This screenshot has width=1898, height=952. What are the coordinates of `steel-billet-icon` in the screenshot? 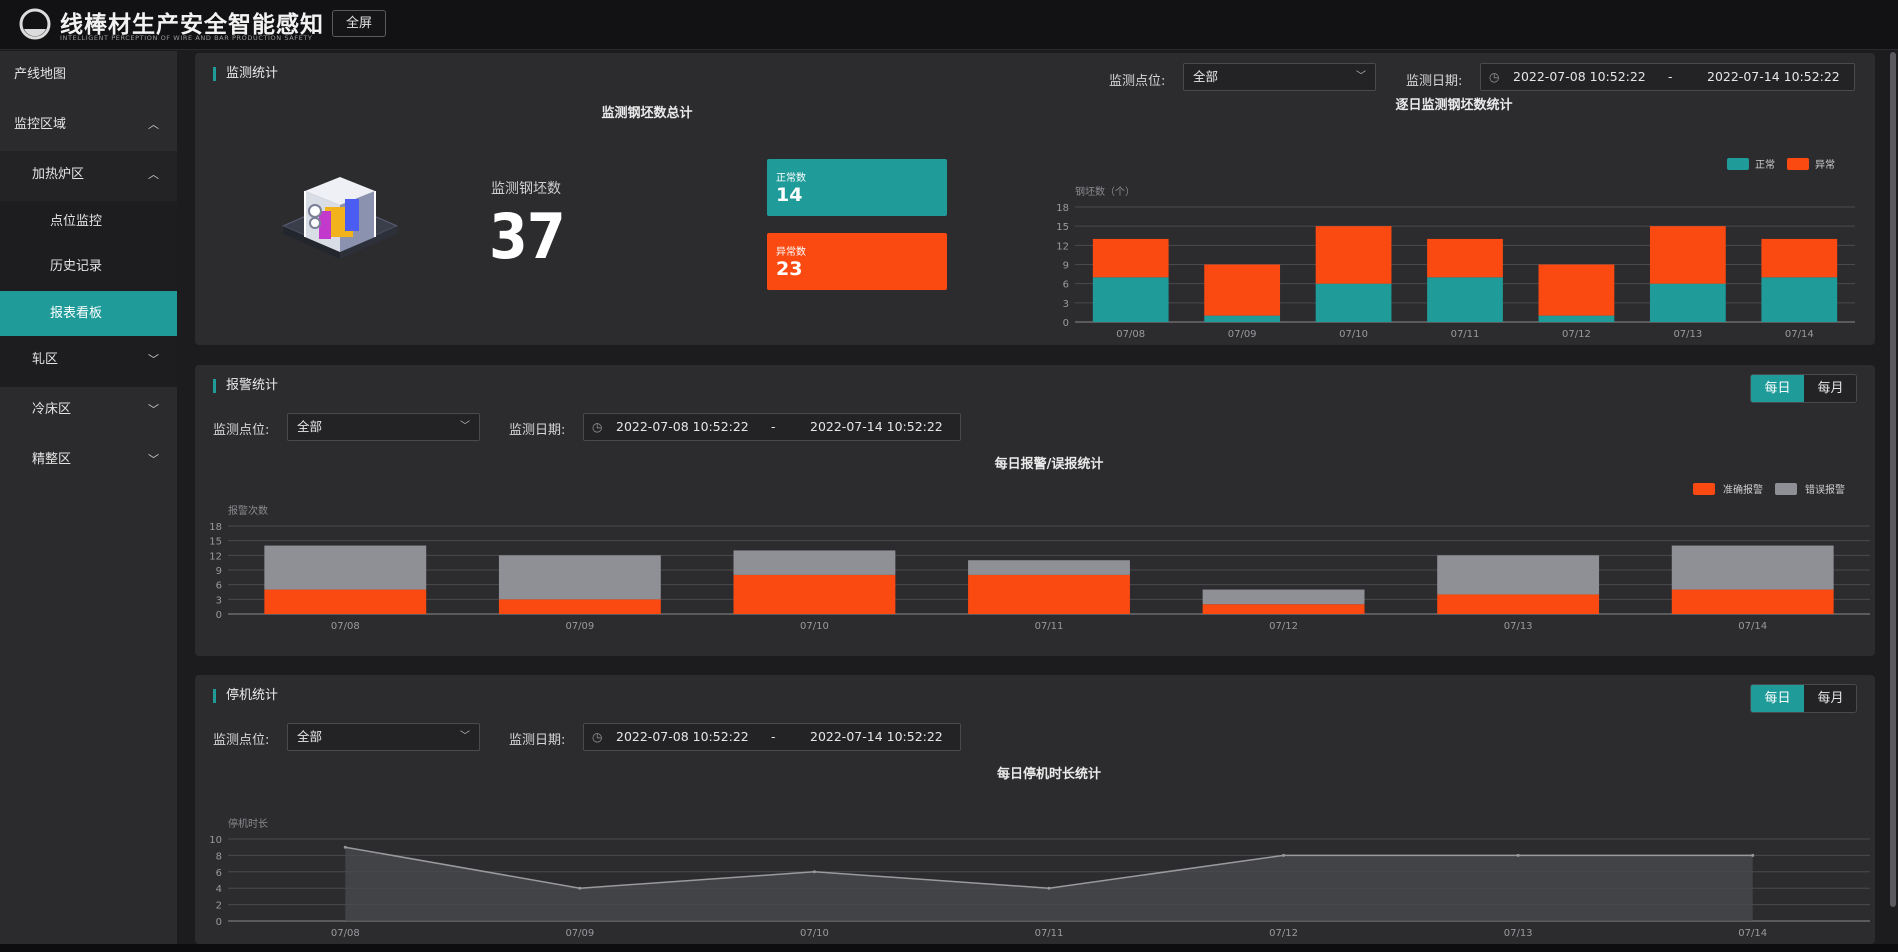 It's located at (340, 218).